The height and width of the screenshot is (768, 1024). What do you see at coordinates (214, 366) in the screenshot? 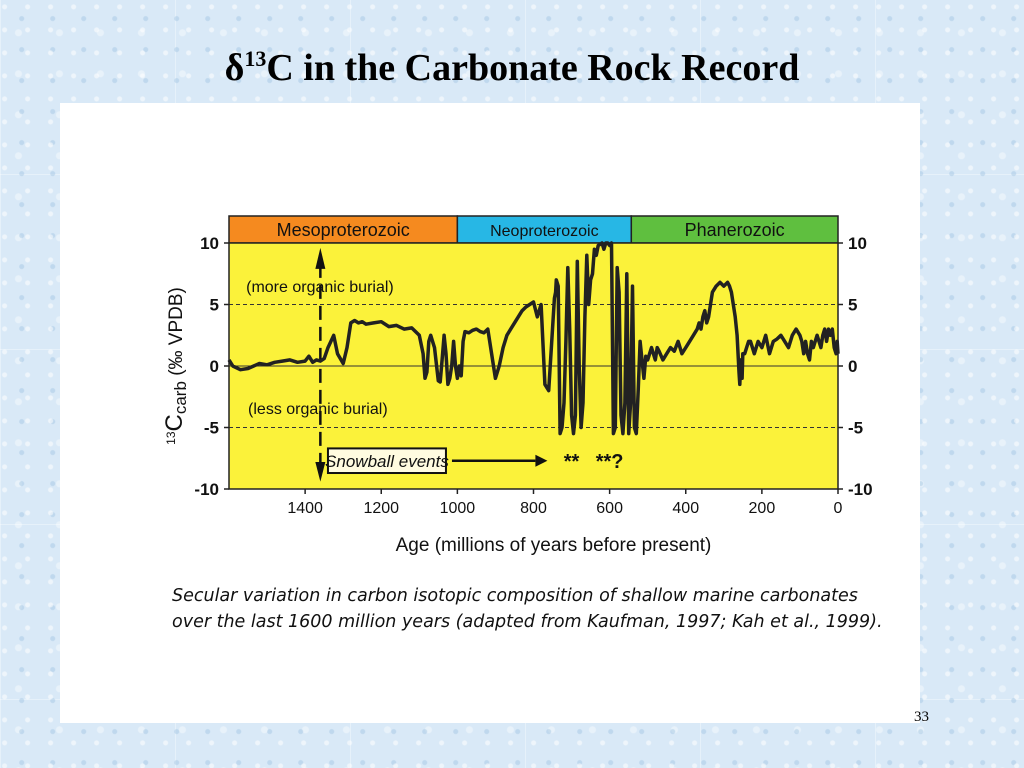
I see `y-tick-label-left-2: 0` at bounding box center [214, 366].